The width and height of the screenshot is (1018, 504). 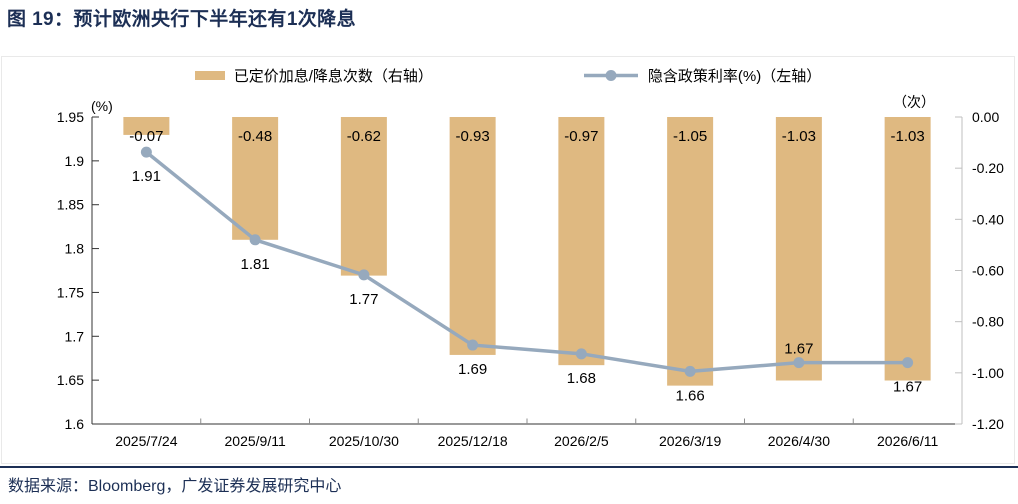 What do you see at coordinates (690, 136) in the screenshot?
I see `bar-label: -1.05` at bounding box center [690, 136].